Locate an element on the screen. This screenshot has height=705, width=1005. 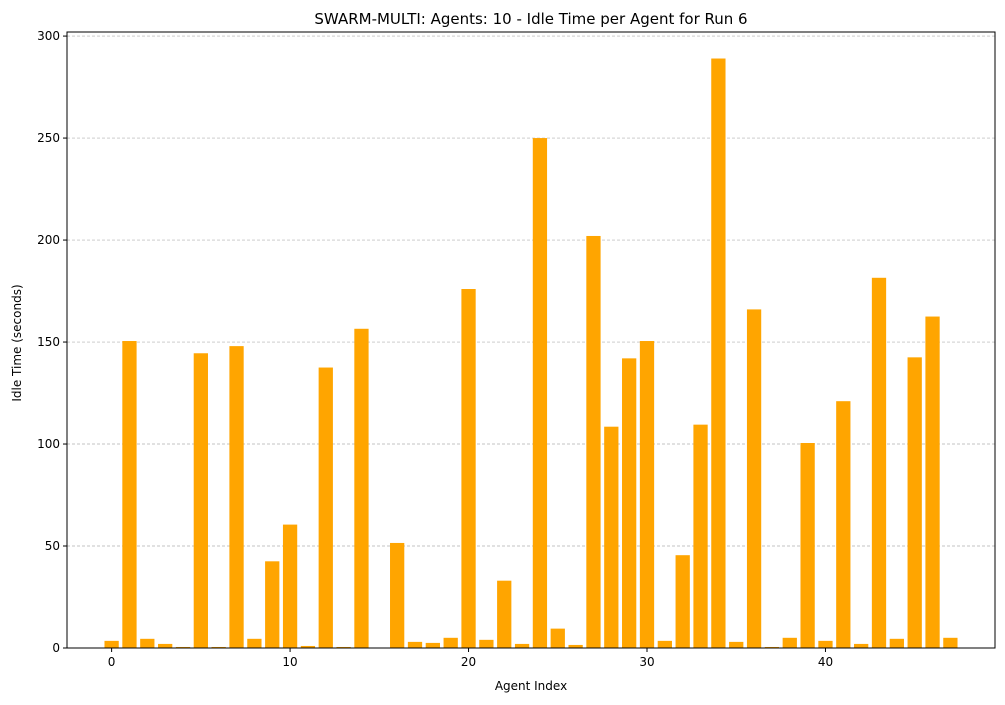
y-tick-label: 250 is located at coordinates (48, 138).